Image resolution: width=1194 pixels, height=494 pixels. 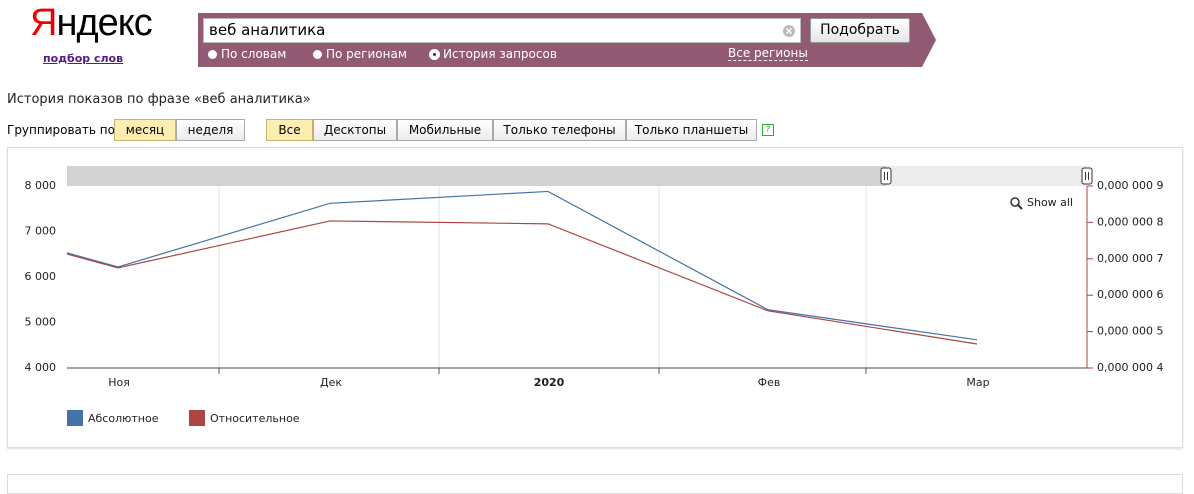 I want to click on legend-label: Относительное, so click(x=255, y=418).